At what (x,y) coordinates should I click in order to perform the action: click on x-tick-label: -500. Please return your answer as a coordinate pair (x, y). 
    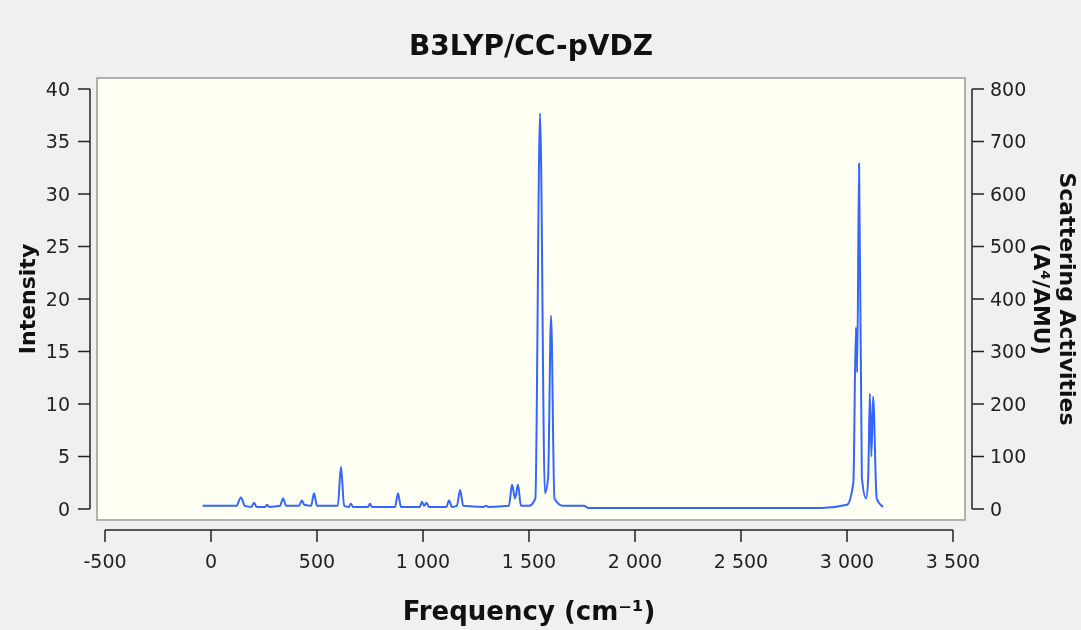
    Looking at the image, I should click on (105, 561).